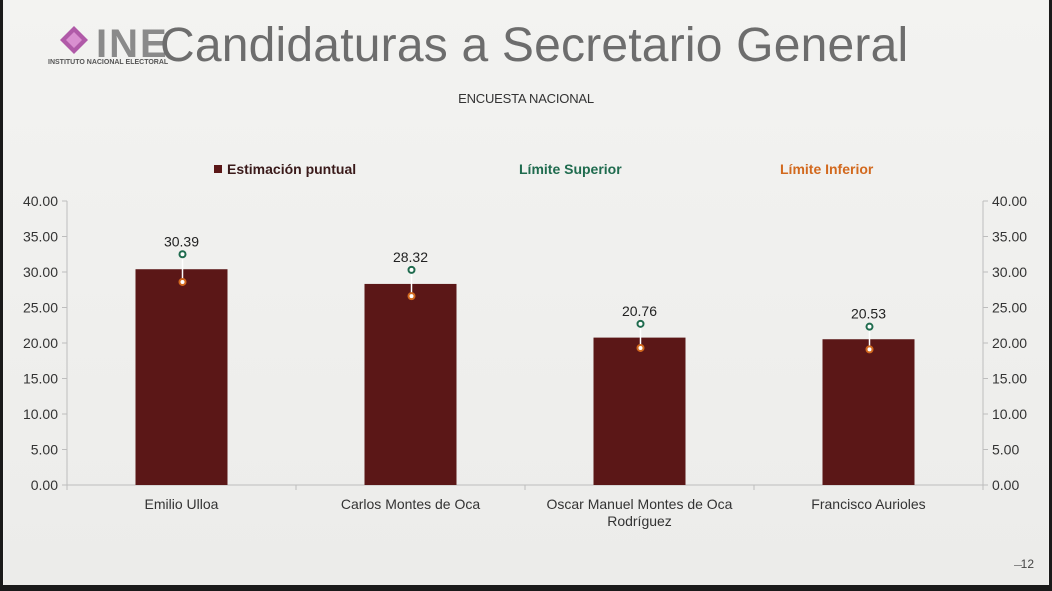 The width and height of the screenshot is (1052, 591). What do you see at coordinates (40, 308) in the screenshot?
I see `y-tick-label-left: 25.00` at bounding box center [40, 308].